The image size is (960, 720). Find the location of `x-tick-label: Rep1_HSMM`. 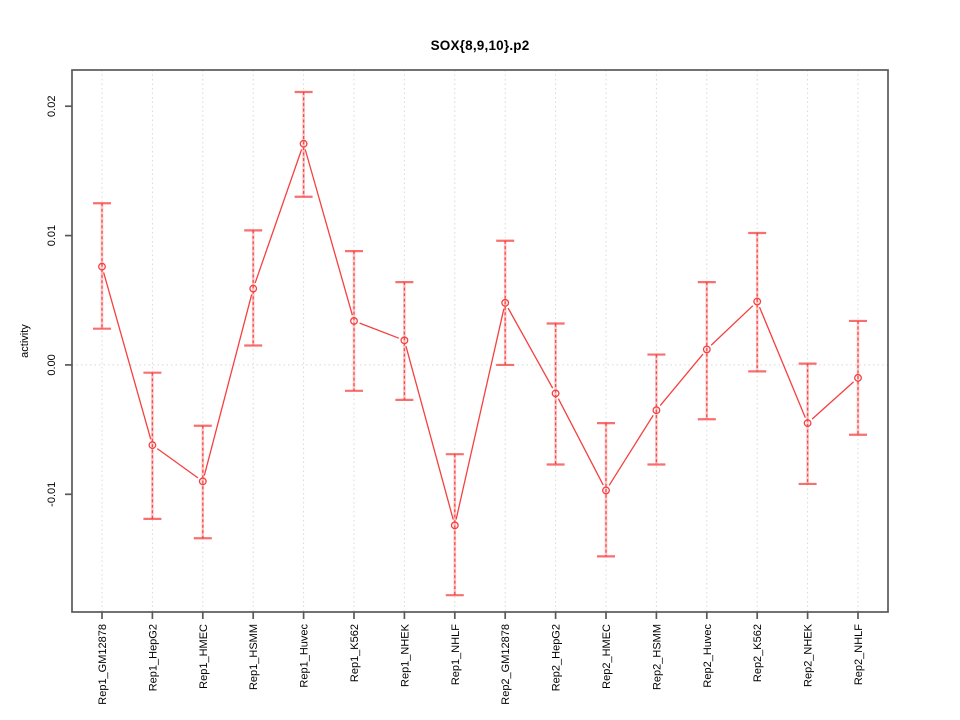

x-tick-label: Rep1_HSMM is located at coordinates (254, 657).